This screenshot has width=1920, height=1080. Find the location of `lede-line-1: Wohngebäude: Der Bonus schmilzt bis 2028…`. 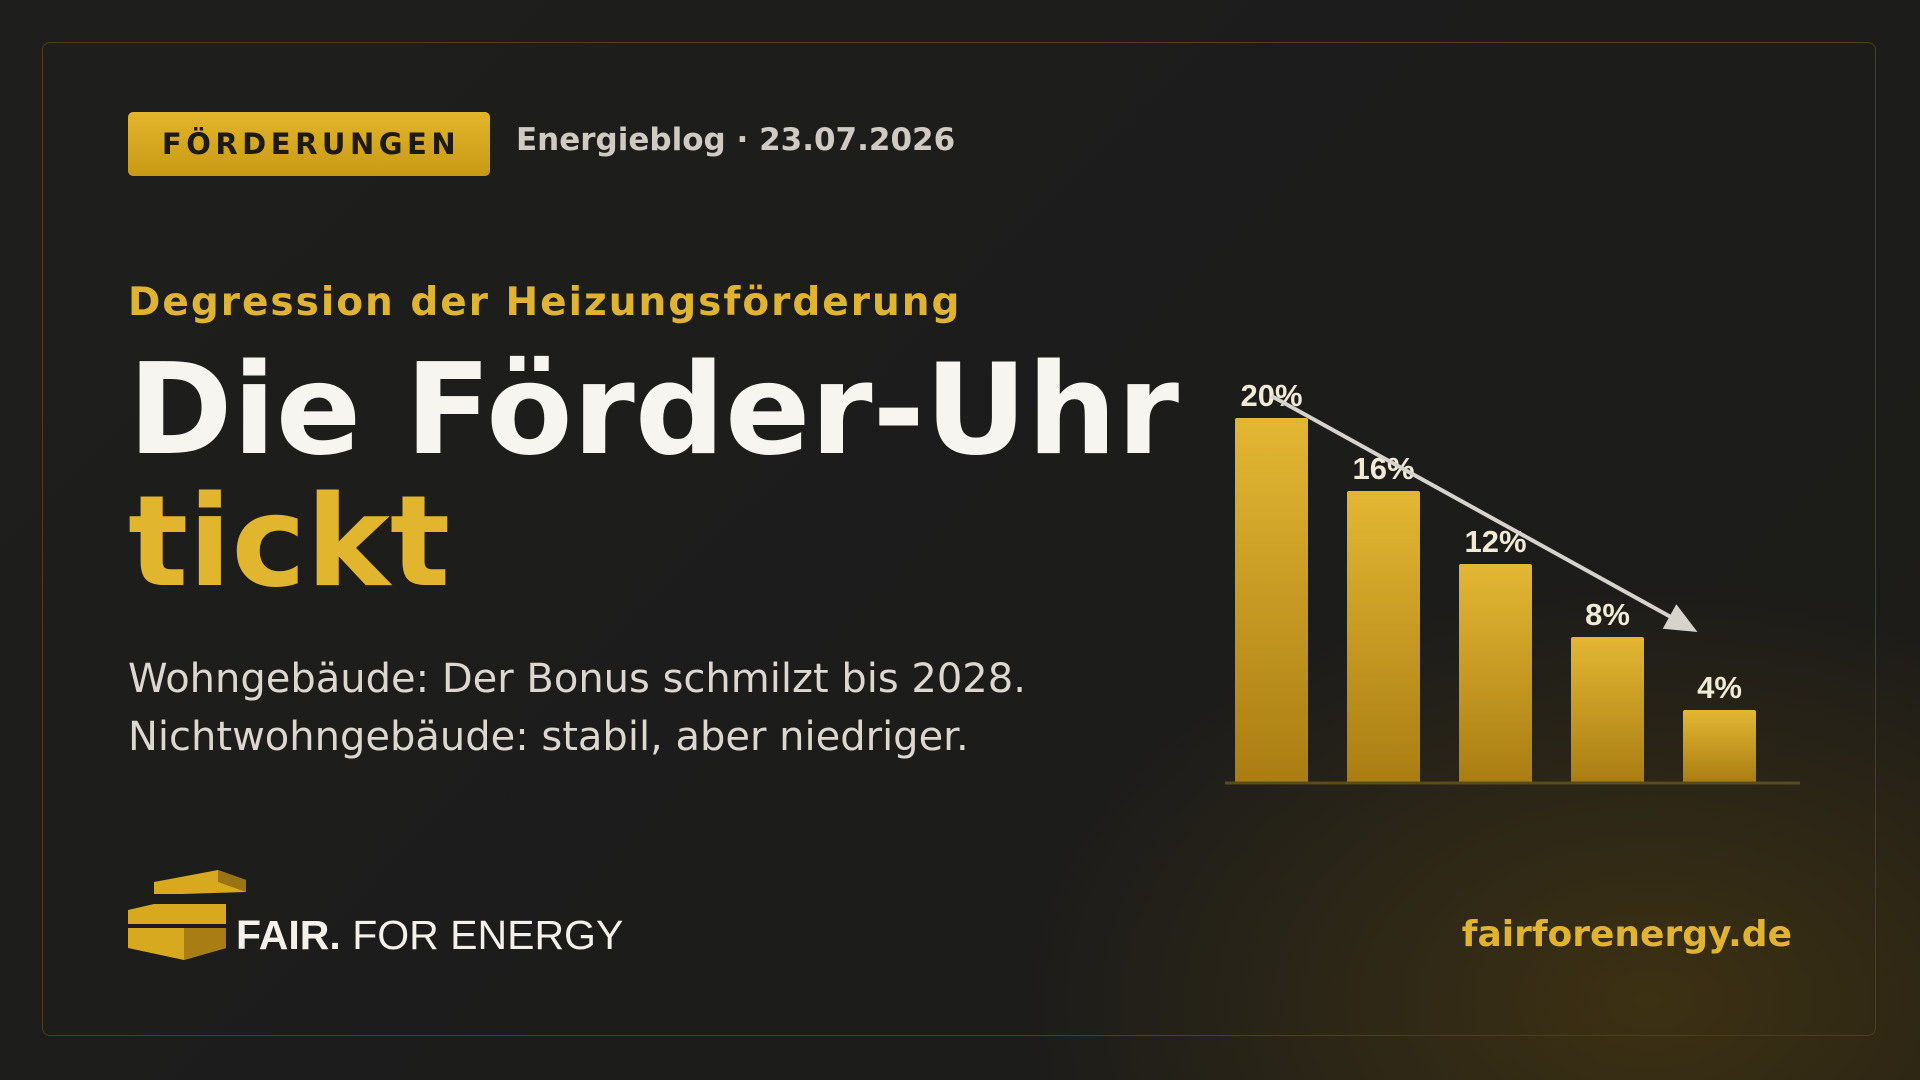

lede-line-1: Wohngebäude: Der Bonus schmilzt bis 2028… is located at coordinates (577, 679).